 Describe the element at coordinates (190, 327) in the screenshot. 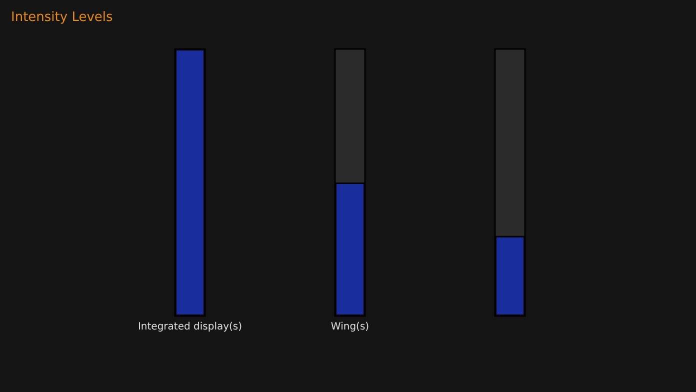

I see `x-tick-label: Integrated display(s)` at that location.